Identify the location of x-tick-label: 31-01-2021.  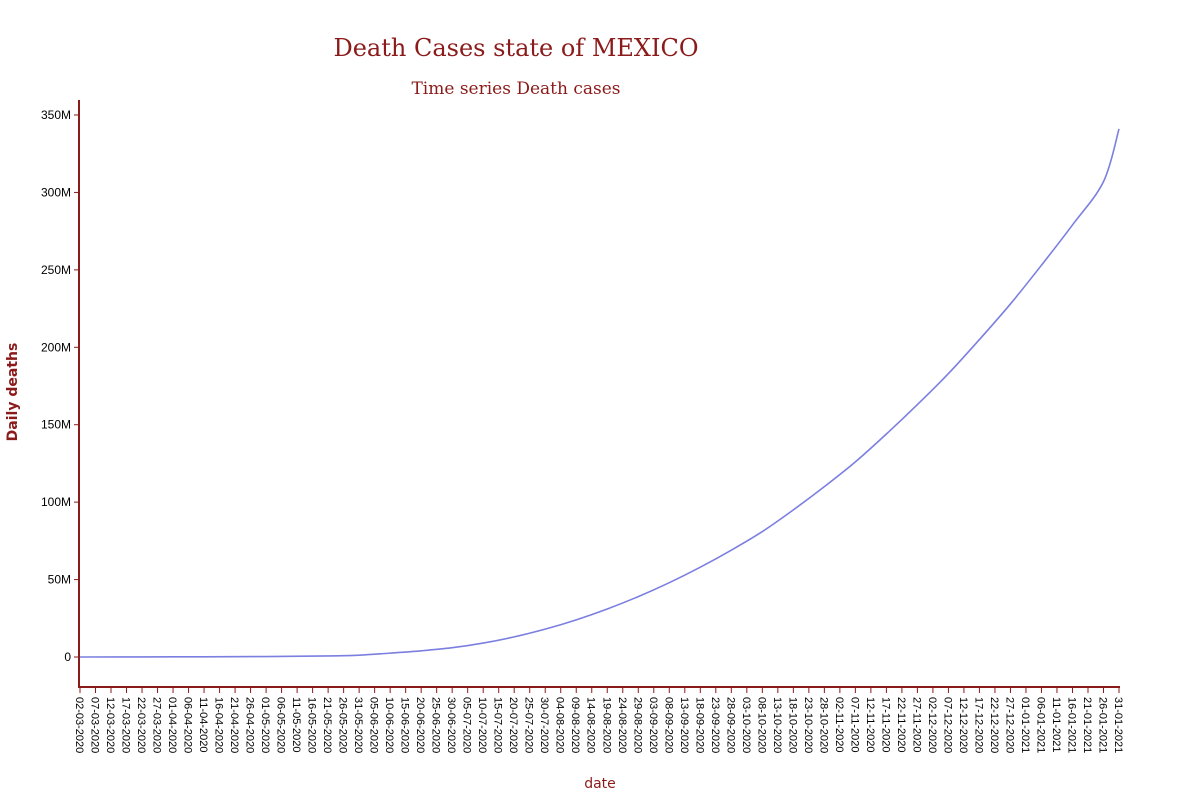
(1118, 725).